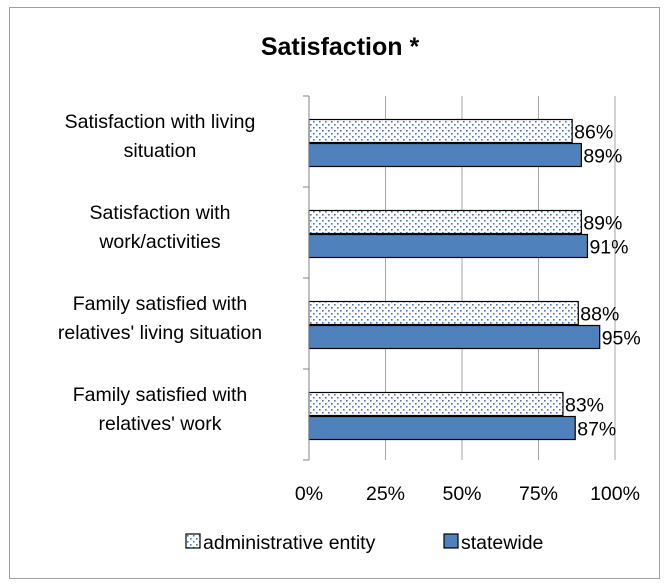  Describe the element at coordinates (340, 47) in the screenshot. I see `chart-title: Satisfaction *` at that location.